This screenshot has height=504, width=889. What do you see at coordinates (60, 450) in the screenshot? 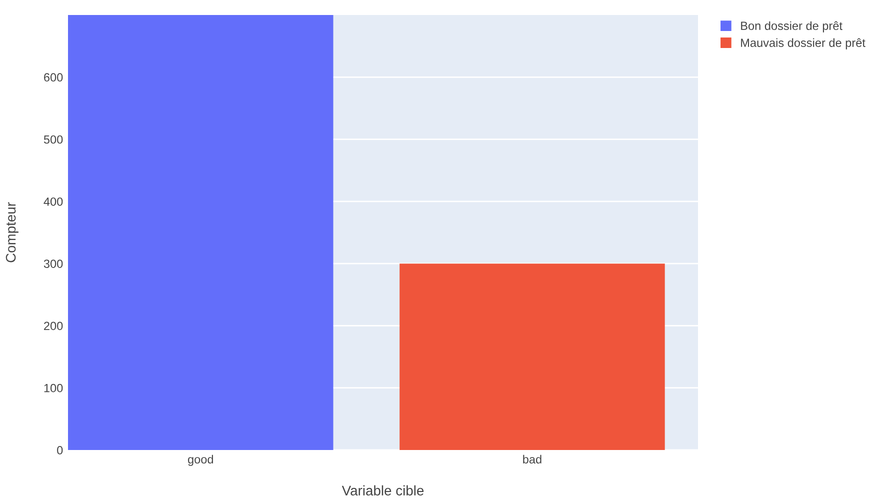
I see `y-tick-label: 0` at bounding box center [60, 450].